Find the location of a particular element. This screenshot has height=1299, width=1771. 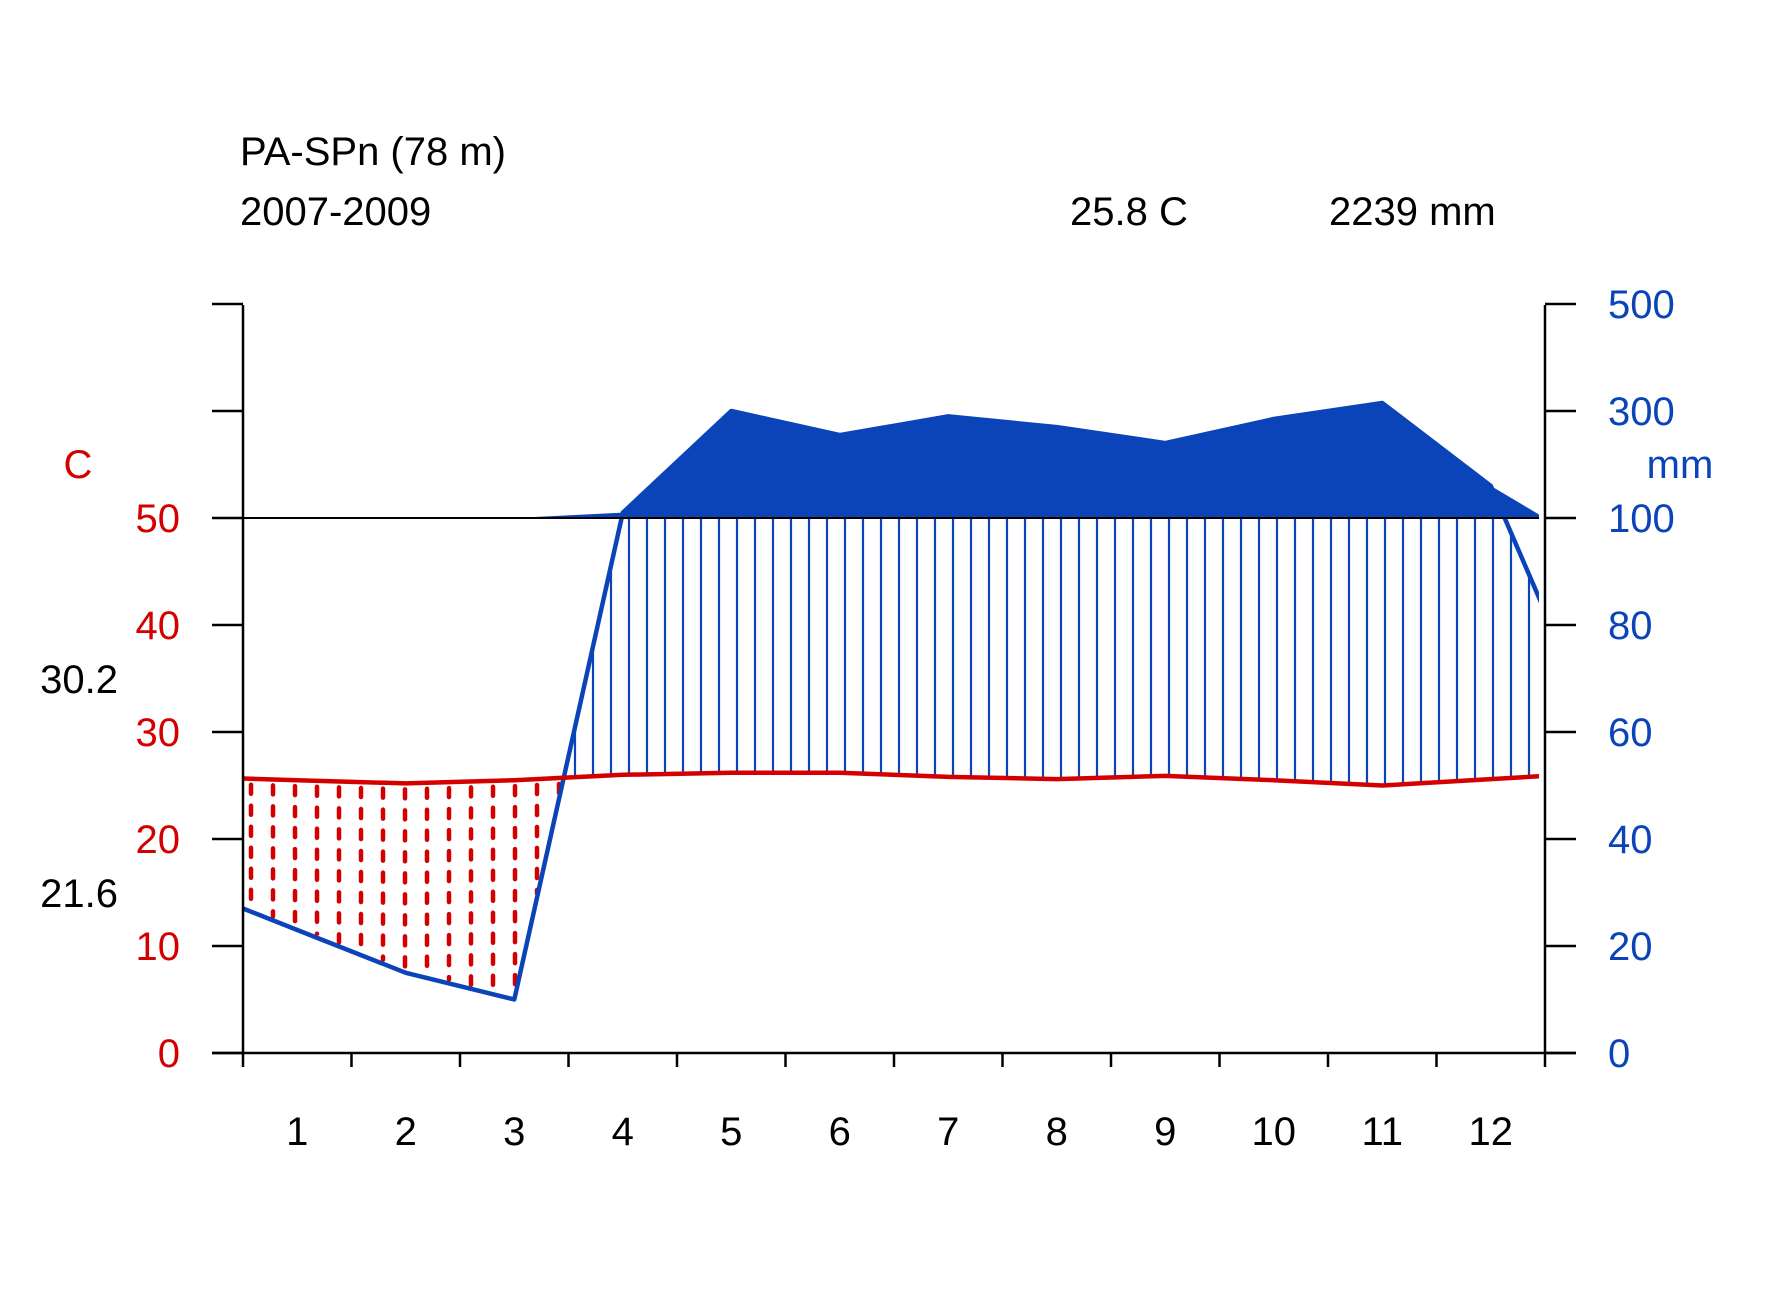

month-label: 9 is located at coordinates (1165, 1132).